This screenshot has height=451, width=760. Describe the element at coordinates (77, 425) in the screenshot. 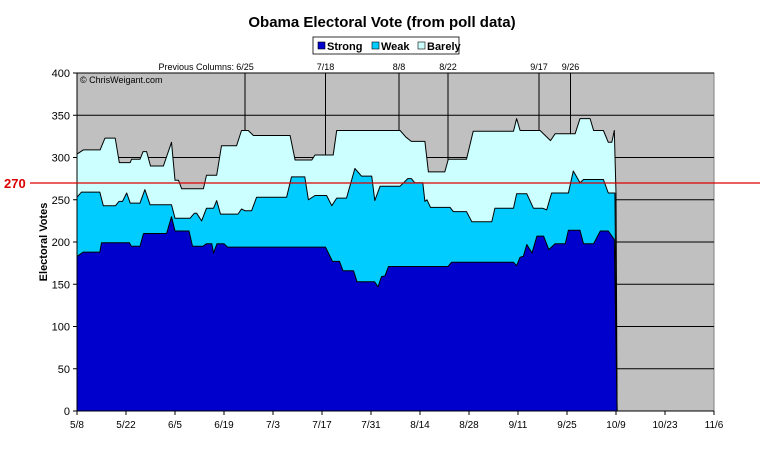

I see `x-tick-label: 5/8` at that location.